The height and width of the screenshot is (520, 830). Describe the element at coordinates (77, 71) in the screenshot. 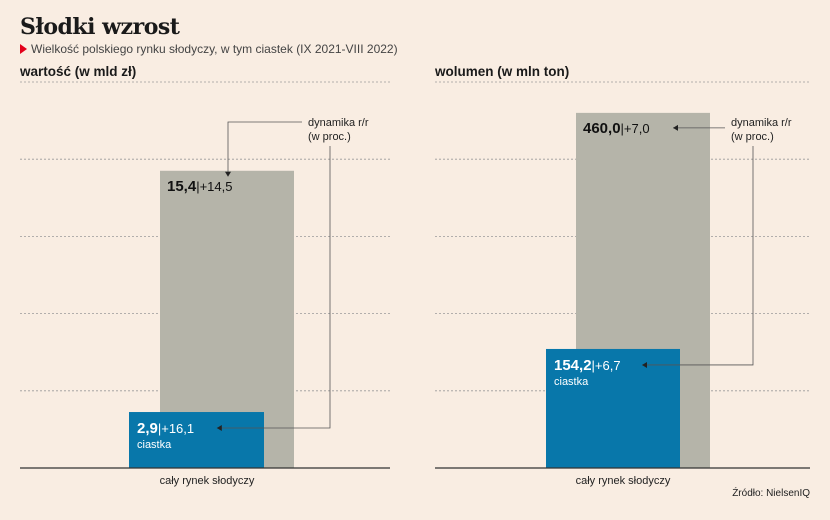

I see `panel-title: wartość (w mld zł)` at that location.